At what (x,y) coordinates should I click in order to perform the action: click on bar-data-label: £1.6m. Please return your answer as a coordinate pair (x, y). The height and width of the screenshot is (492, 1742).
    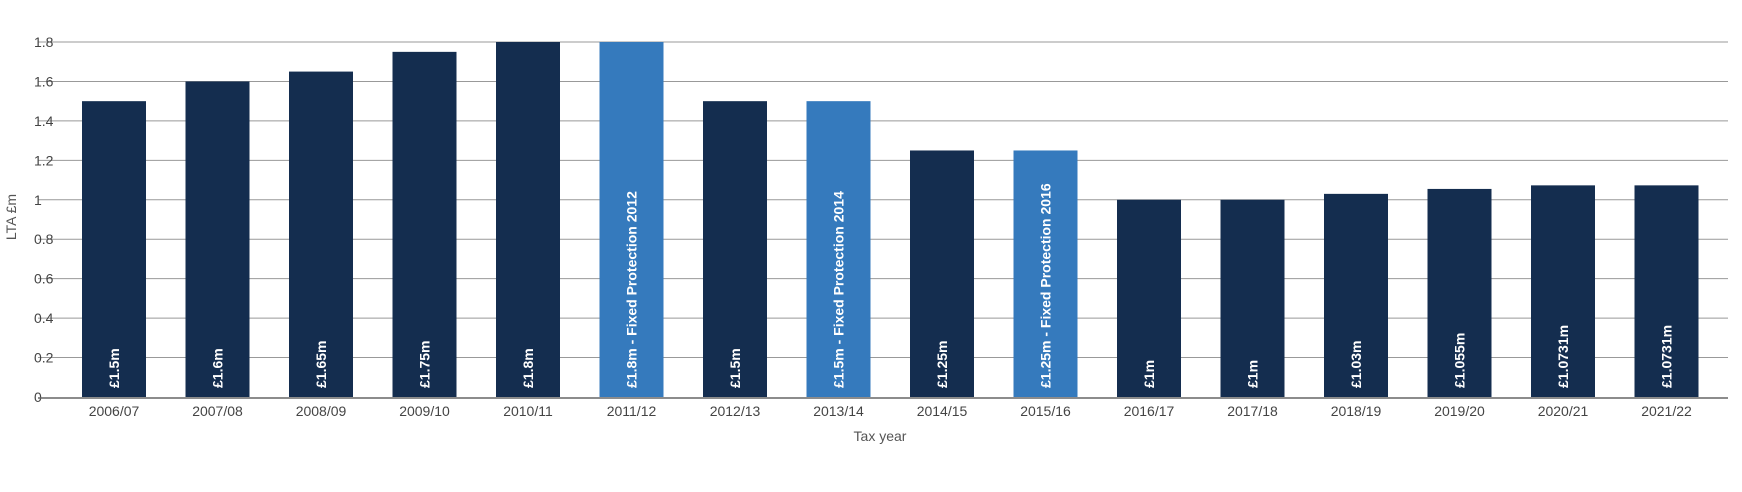
    Looking at the image, I should click on (218, 368).